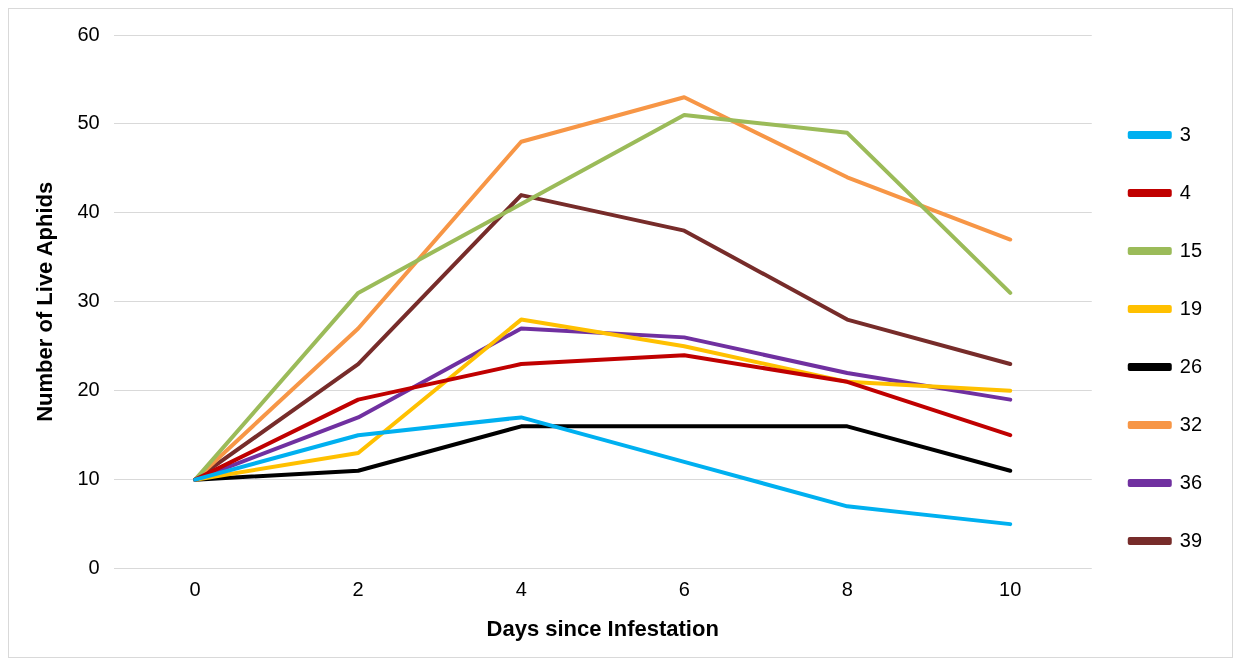  I want to click on x-tick-label: 6, so click(684, 589).